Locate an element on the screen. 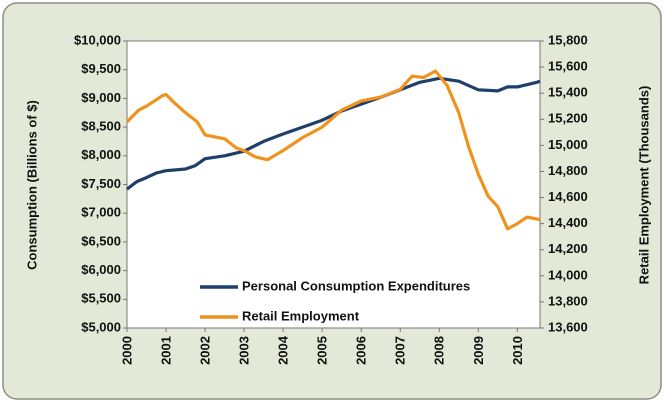  y-tick-label: $5,500 is located at coordinates (101, 298).